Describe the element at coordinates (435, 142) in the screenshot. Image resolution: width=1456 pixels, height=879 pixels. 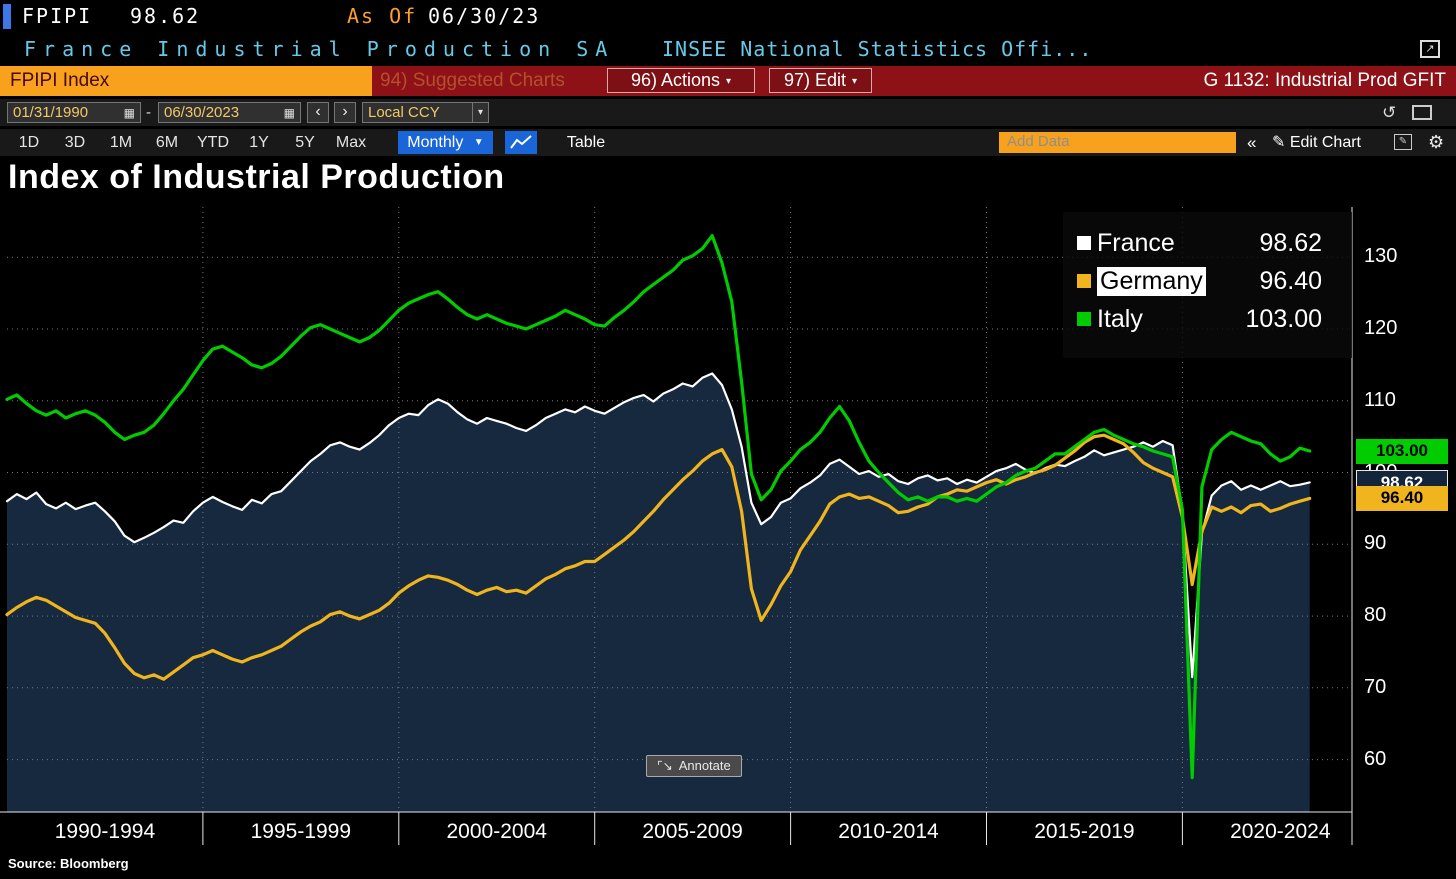
I see `frequency-value: Monthly` at that location.